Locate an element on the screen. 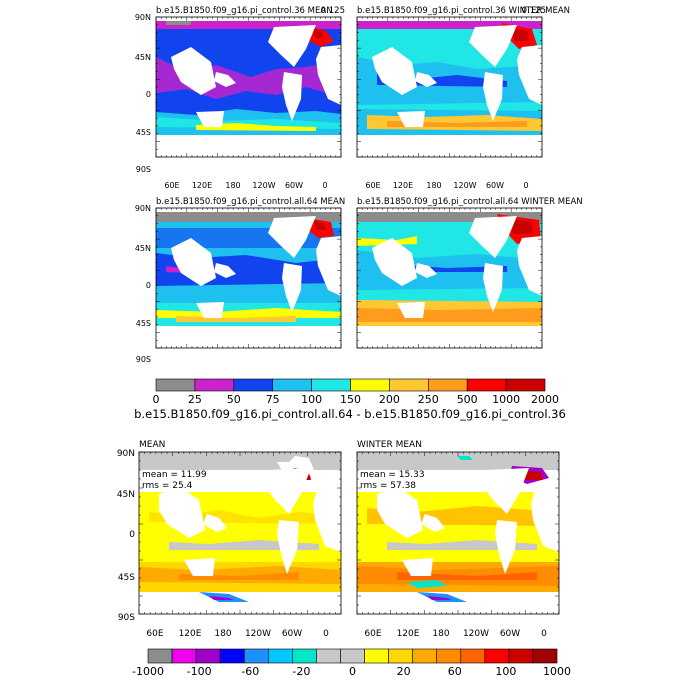  panel-1-title: b.e15.B1850.f09_g16.pi_control.36 MEAN is located at coordinates (244, 11).